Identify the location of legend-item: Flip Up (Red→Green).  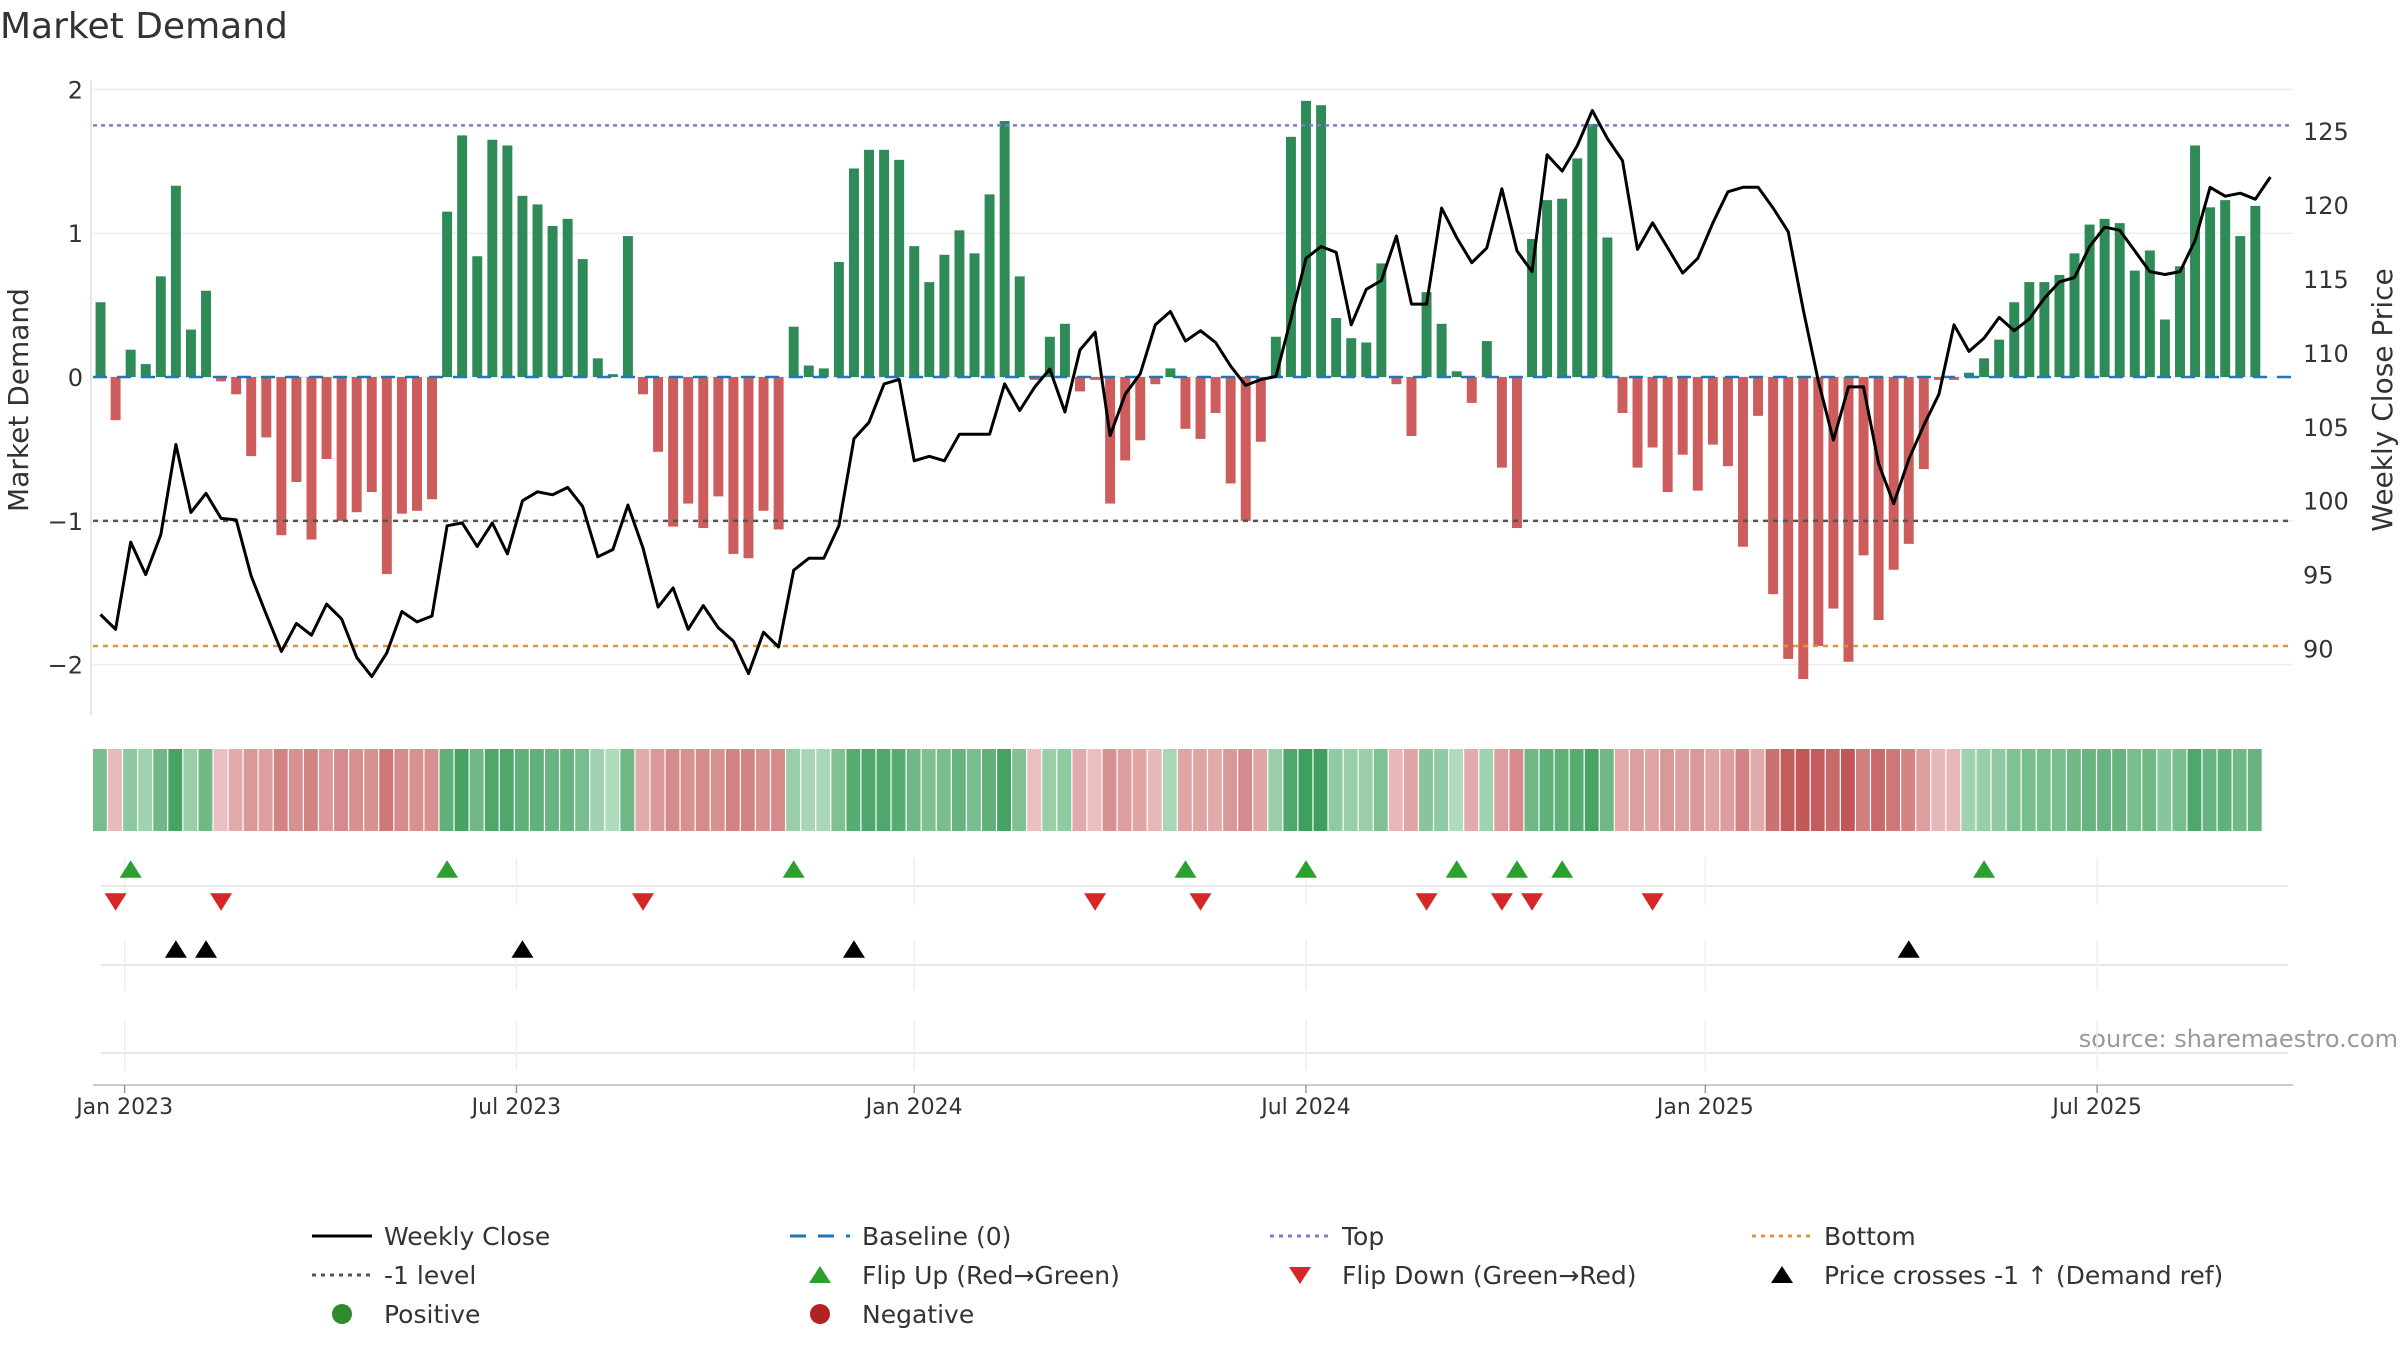
(964, 1275).